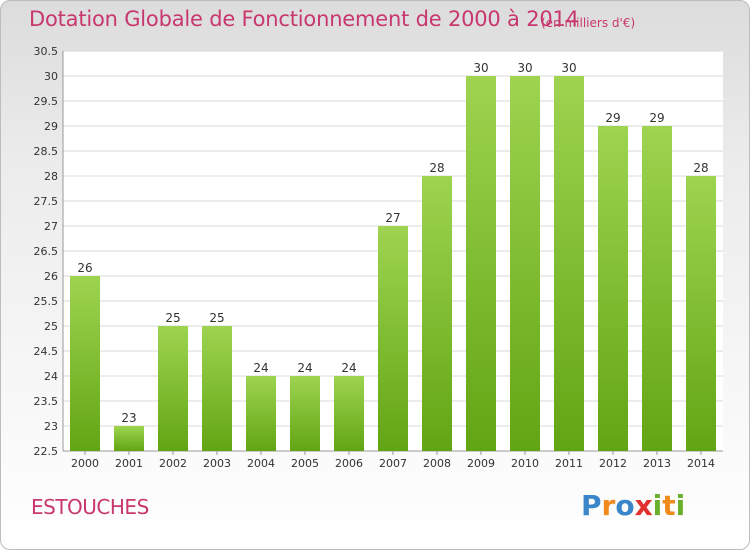 Image resolution: width=750 pixels, height=550 pixels. I want to click on place-name: ESTOUCHES, so click(90, 507).